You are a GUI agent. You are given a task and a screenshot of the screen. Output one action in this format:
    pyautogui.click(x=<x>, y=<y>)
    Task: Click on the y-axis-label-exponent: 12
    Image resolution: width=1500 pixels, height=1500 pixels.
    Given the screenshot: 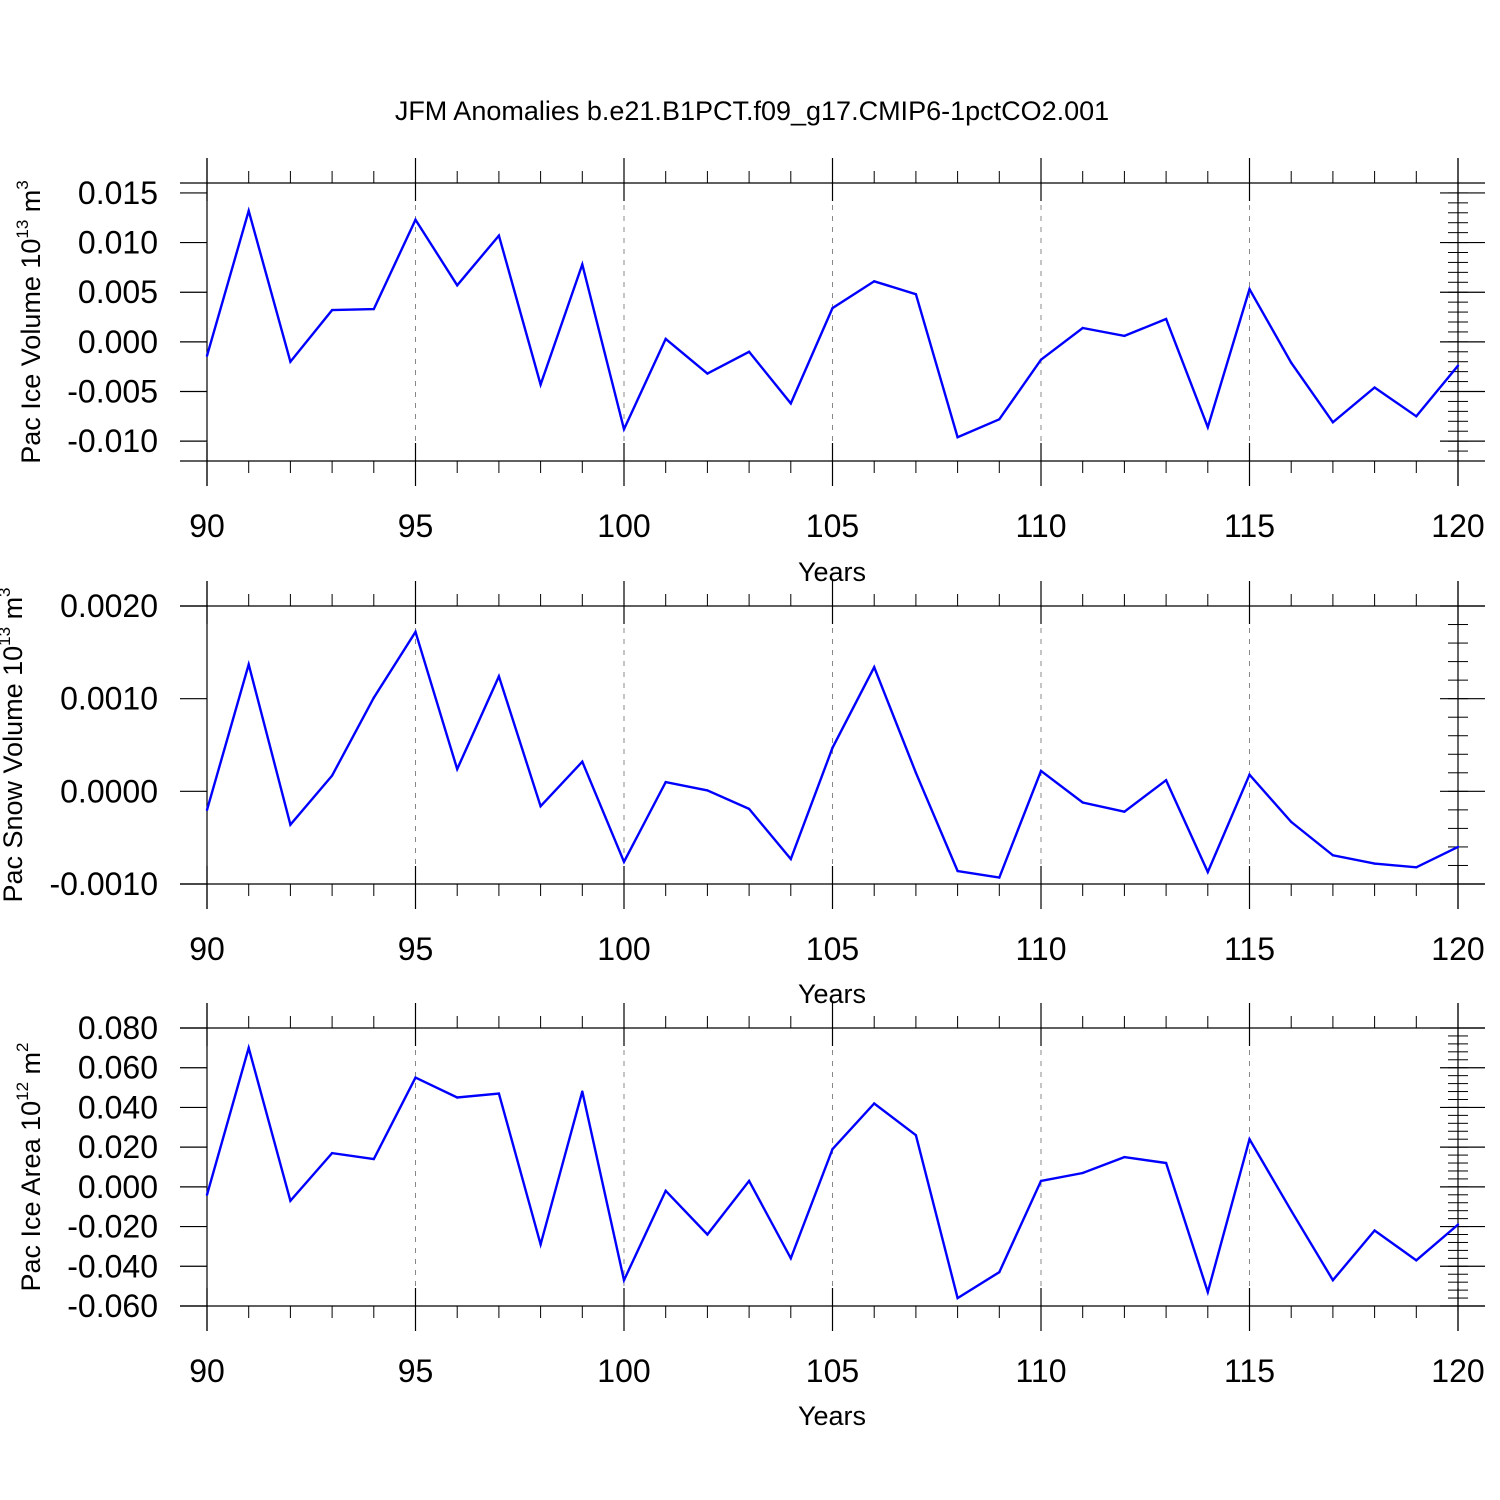 What is the action you would take?
    pyautogui.click(x=22, y=1091)
    